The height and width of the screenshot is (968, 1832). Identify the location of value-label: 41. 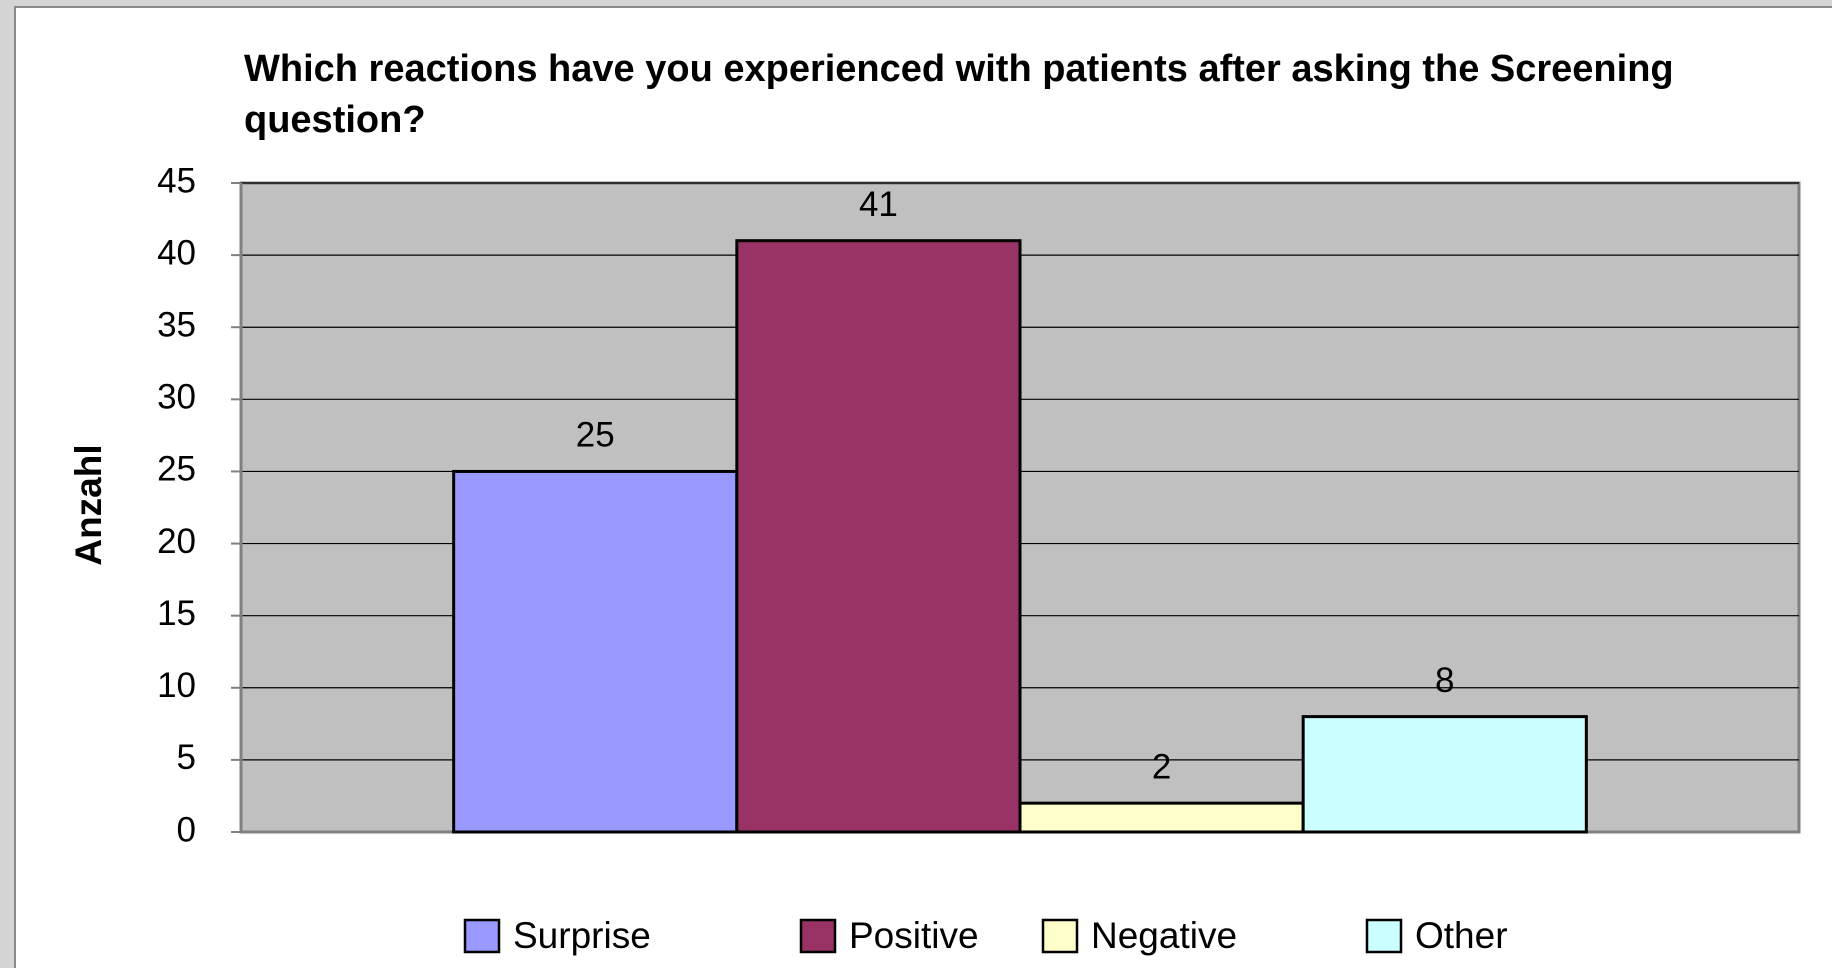
(878, 204).